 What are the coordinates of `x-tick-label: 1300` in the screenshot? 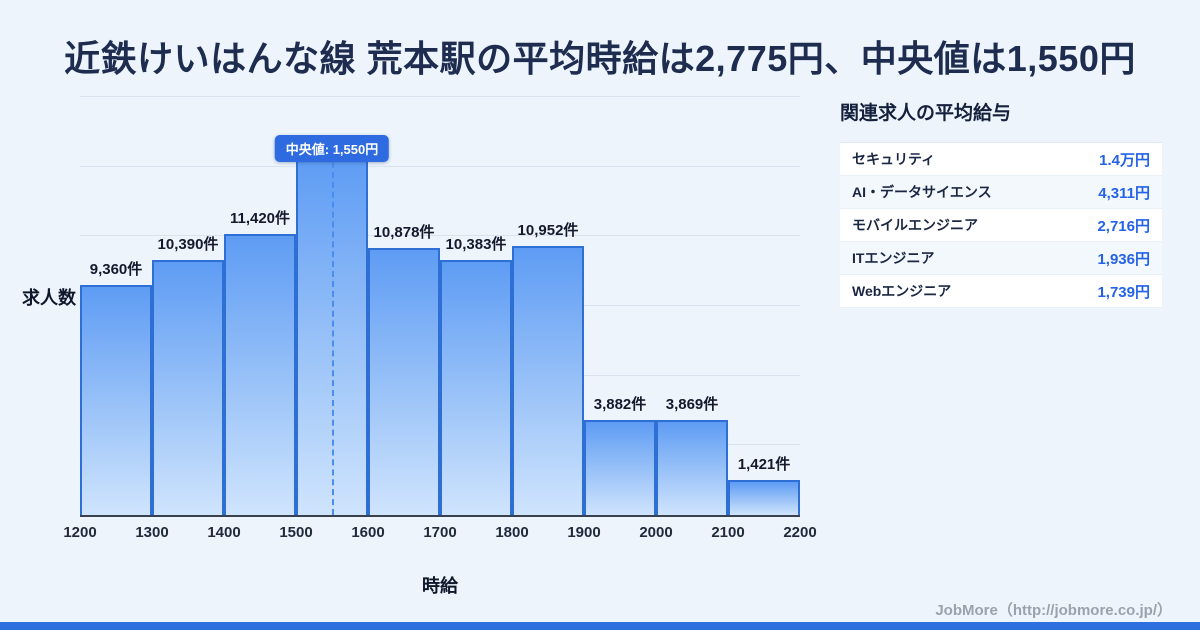 It's located at (152, 532).